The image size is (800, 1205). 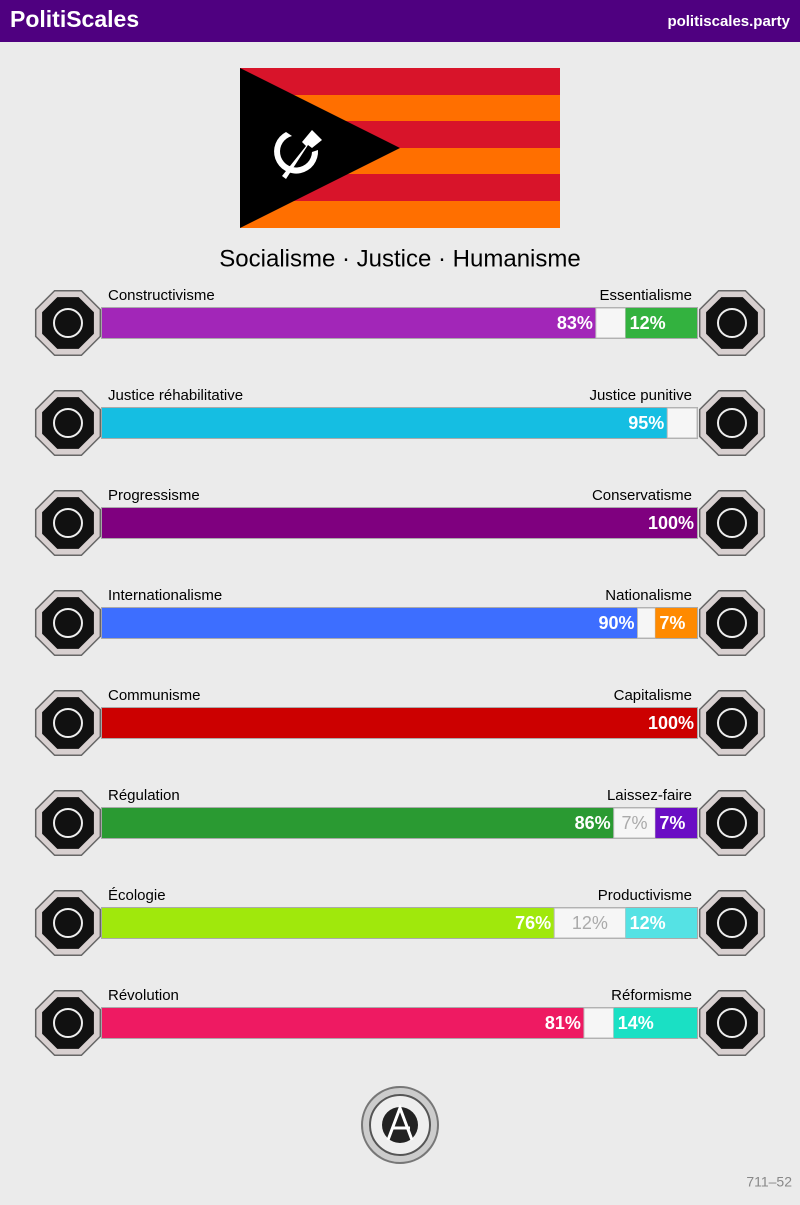 What do you see at coordinates (728, 21) in the screenshot?
I see `site-link: politiscales.party` at bounding box center [728, 21].